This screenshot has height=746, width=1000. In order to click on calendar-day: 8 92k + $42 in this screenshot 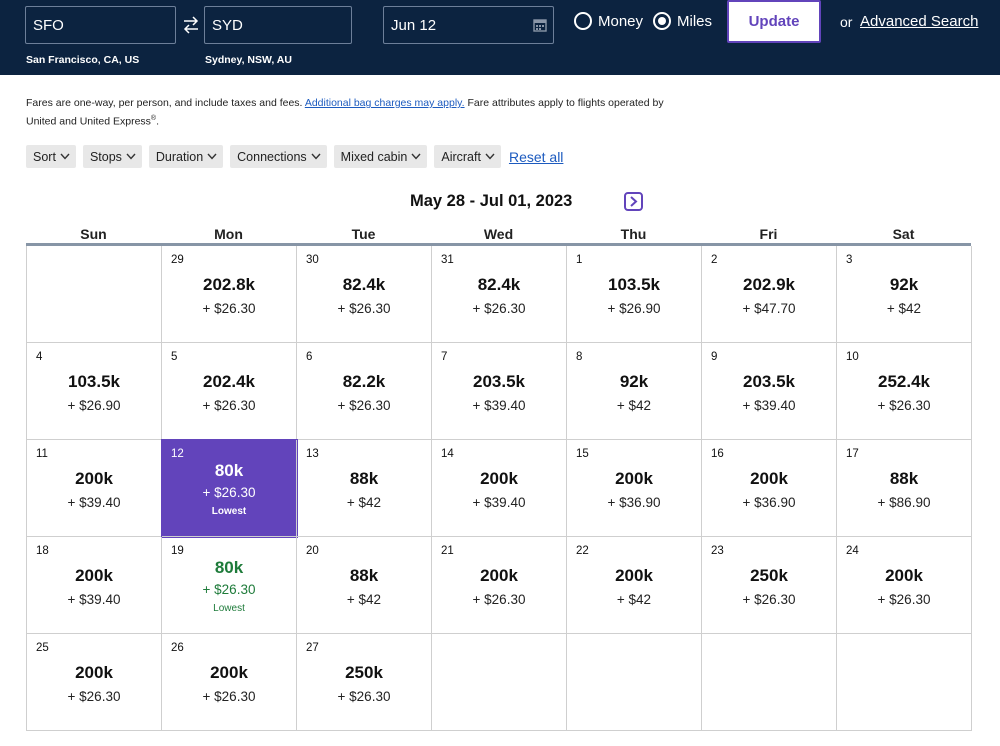, I will do `click(634, 391)`.